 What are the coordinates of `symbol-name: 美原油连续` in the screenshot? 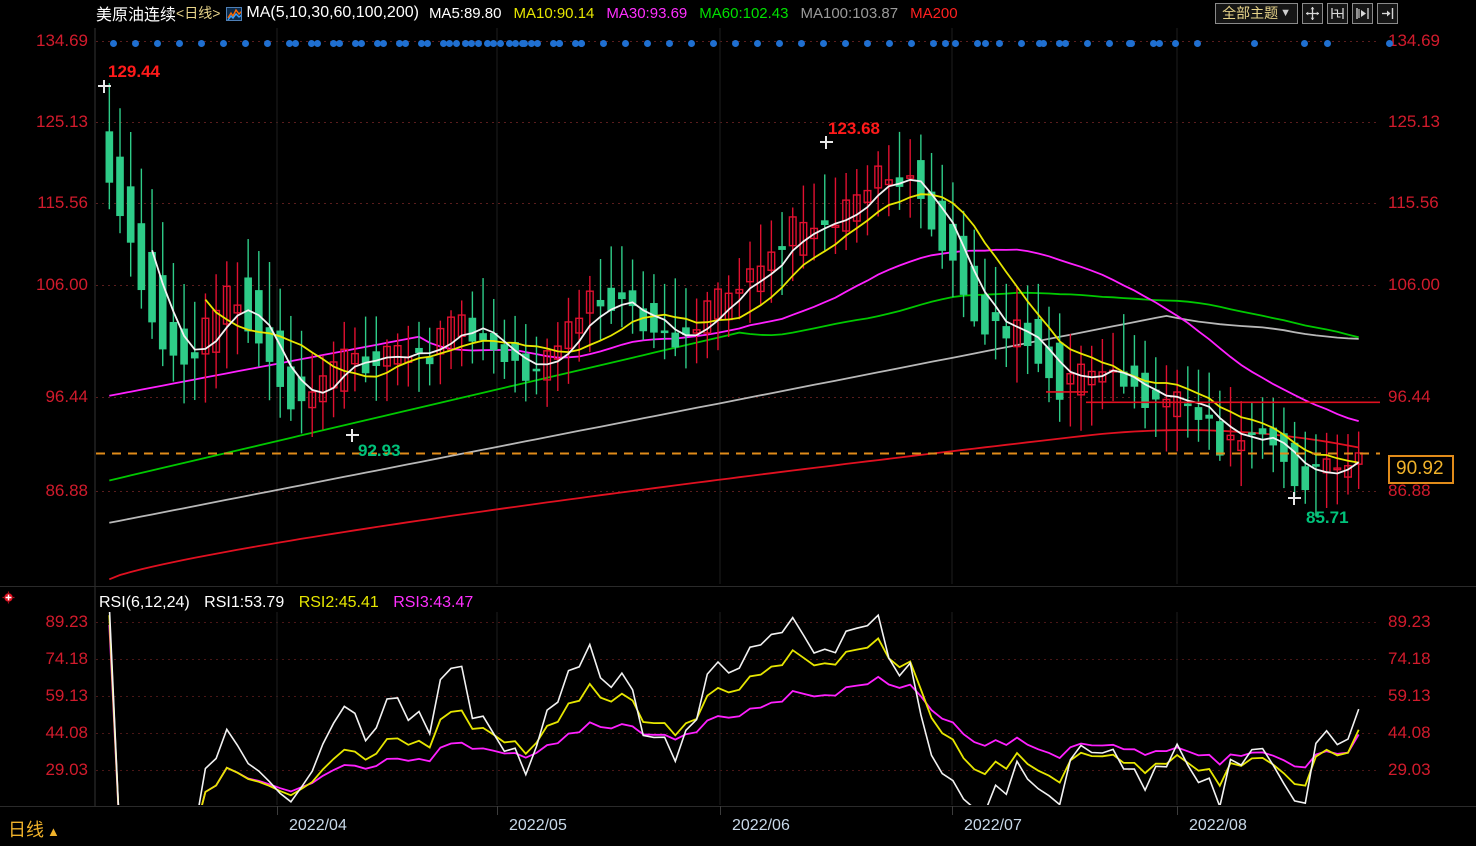 It's located at (136, 15).